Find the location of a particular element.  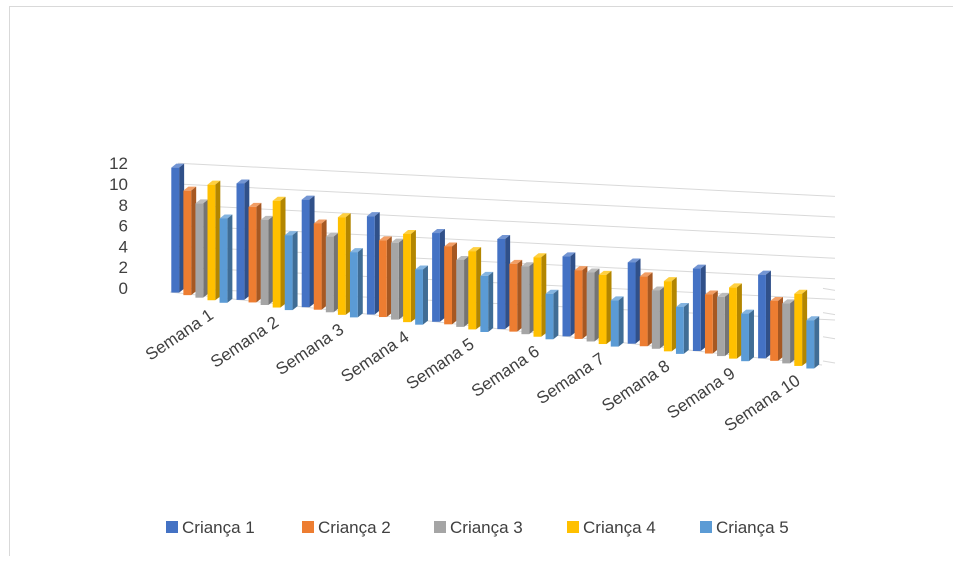

x-tick-label: Semana 4 is located at coordinates (375, 356).